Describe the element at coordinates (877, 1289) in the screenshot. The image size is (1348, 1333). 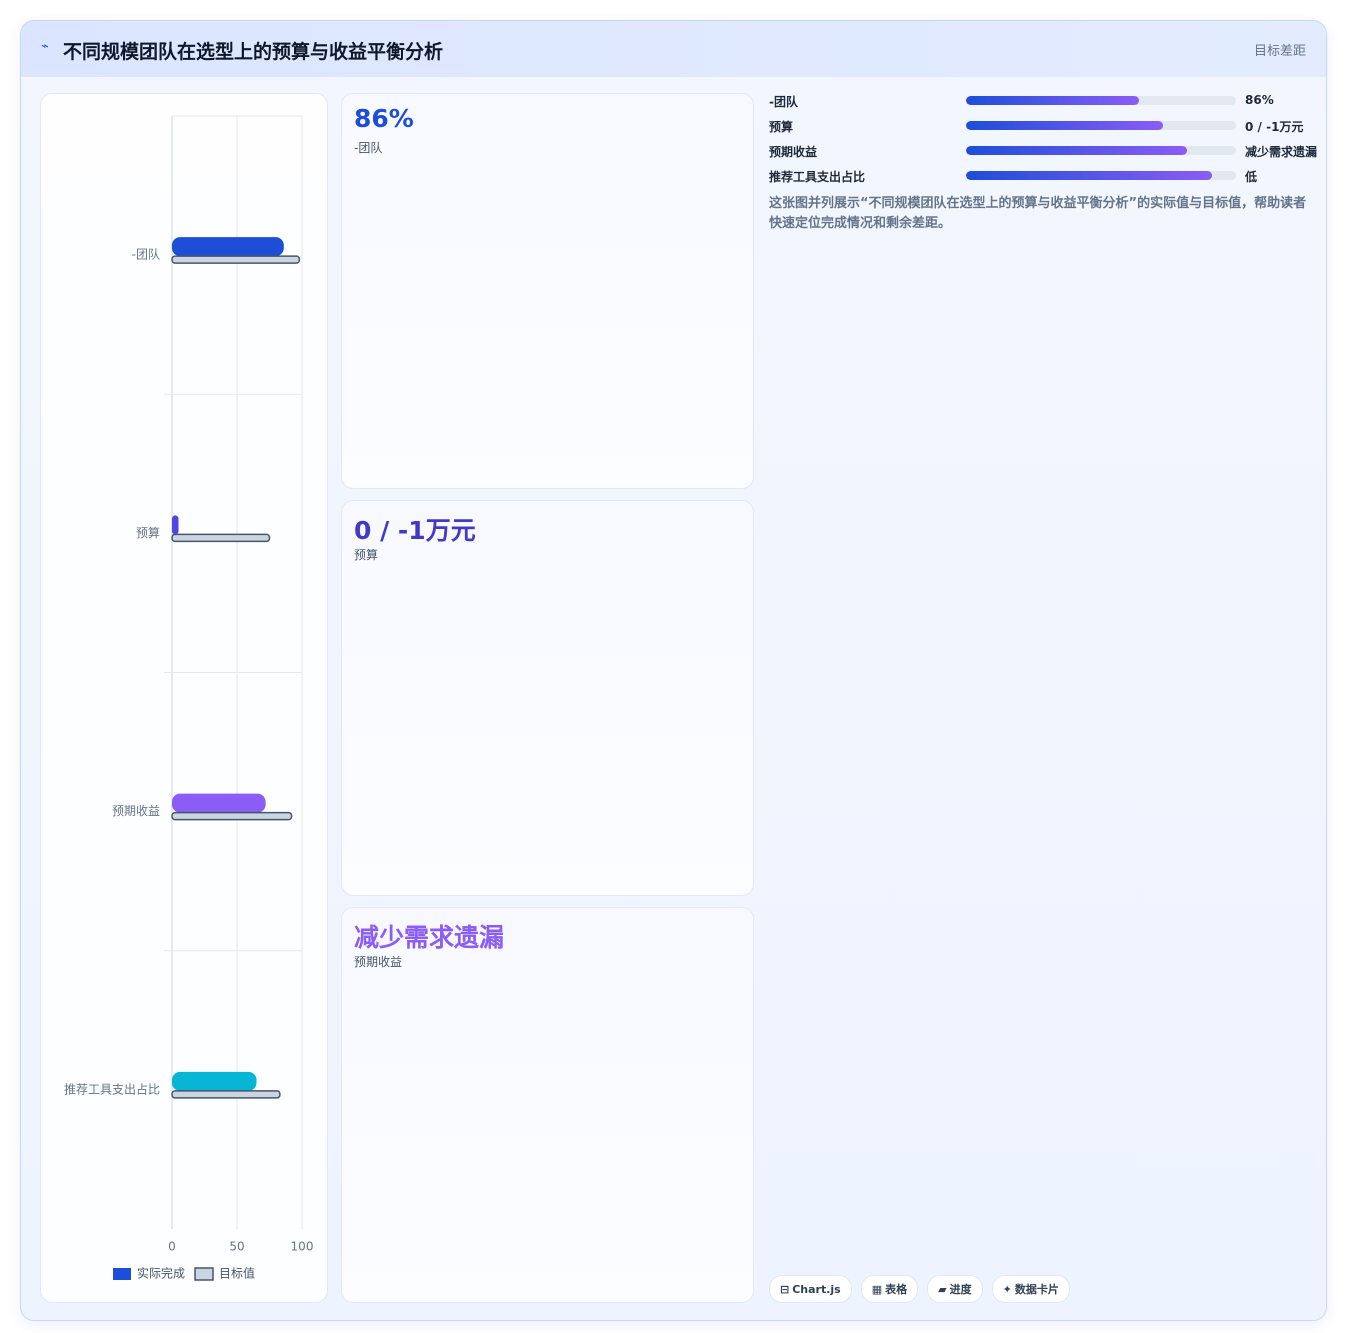
I see `tag-icon: ▦` at that location.